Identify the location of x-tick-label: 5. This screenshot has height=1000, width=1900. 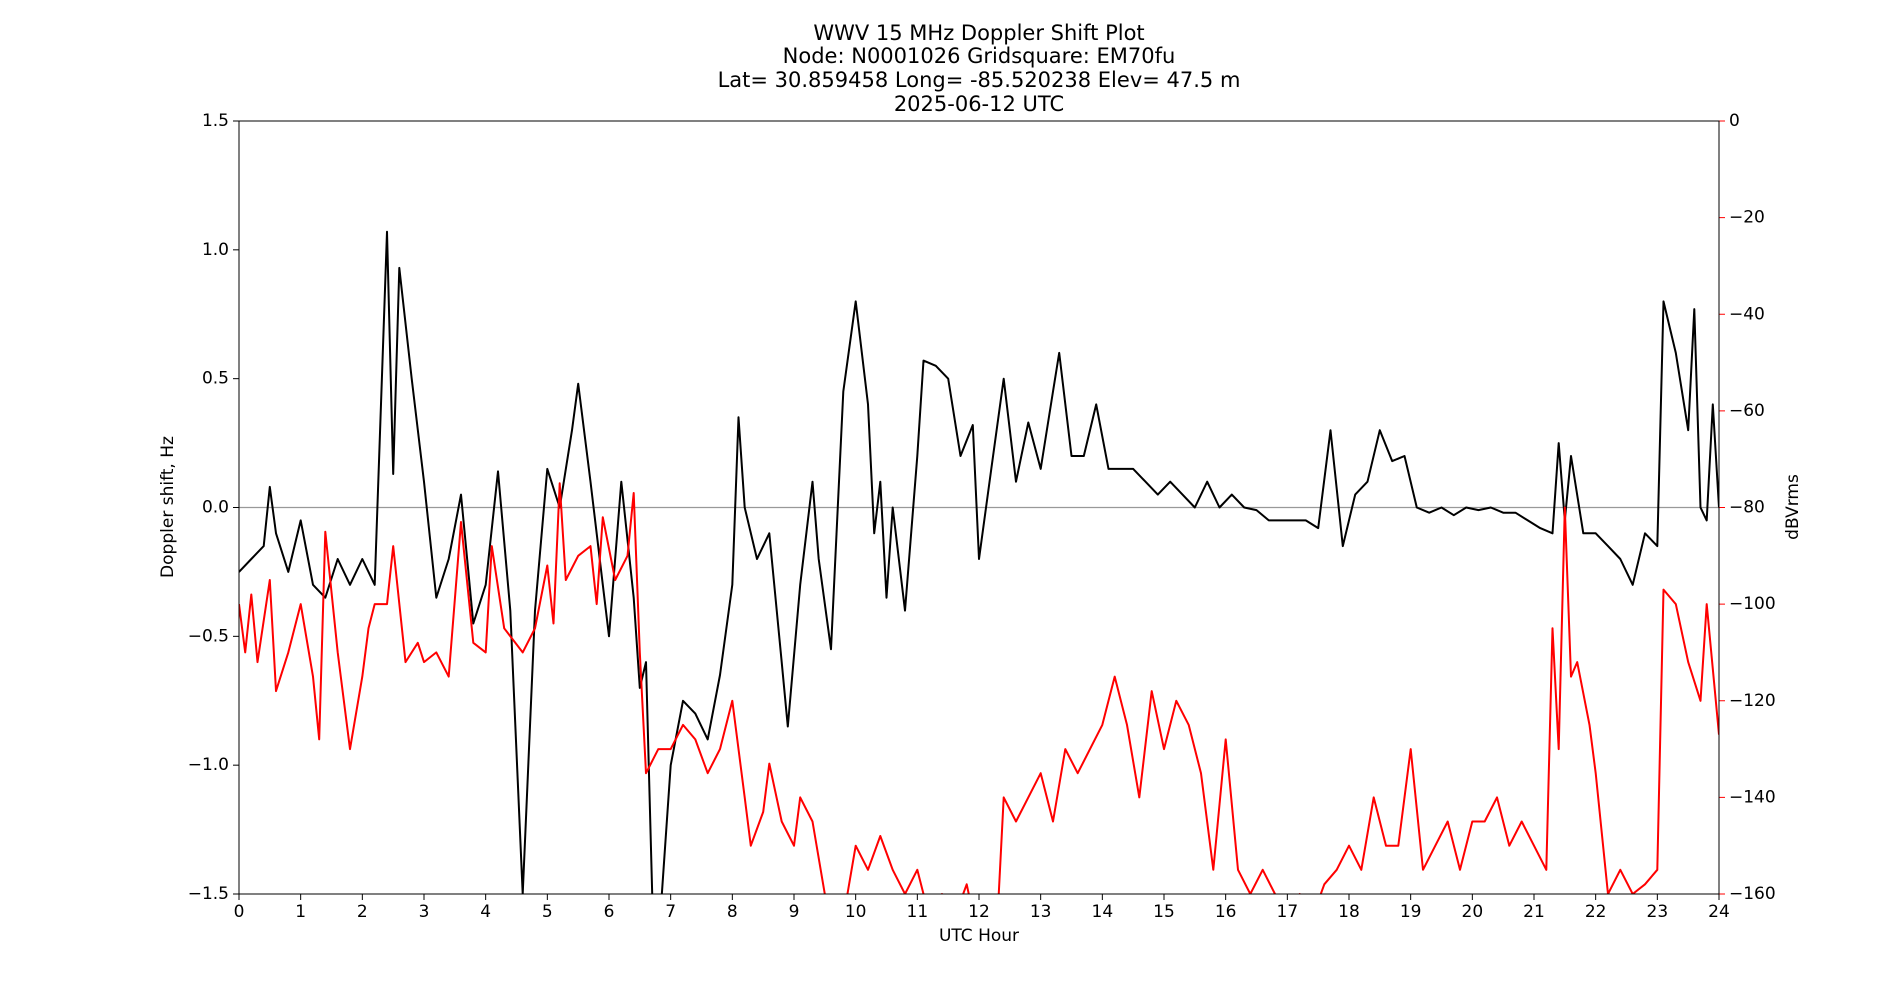
(547, 912).